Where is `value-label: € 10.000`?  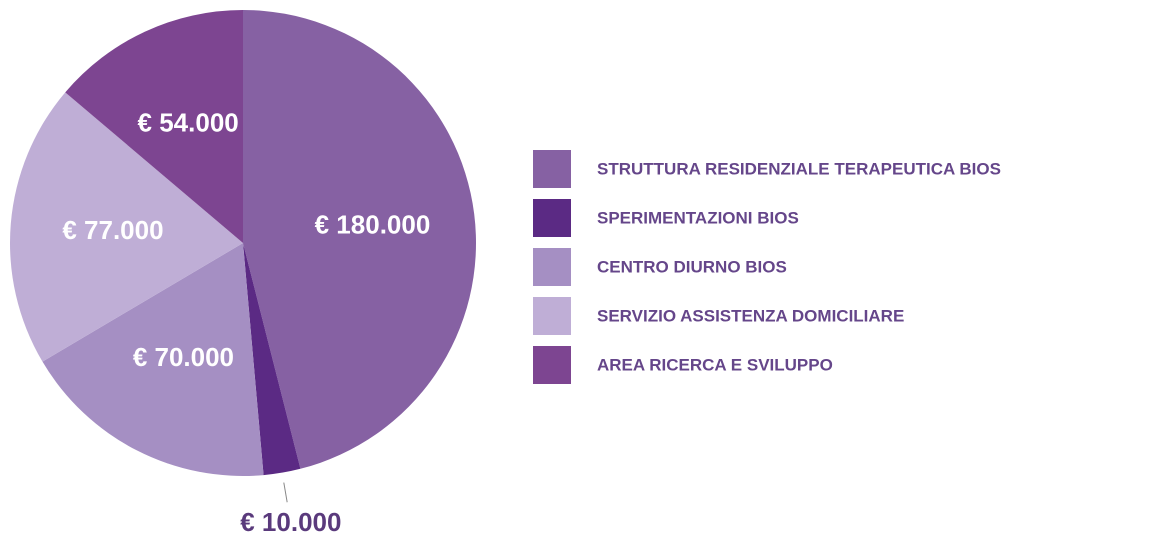 value-label: € 10.000 is located at coordinates (290, 522).